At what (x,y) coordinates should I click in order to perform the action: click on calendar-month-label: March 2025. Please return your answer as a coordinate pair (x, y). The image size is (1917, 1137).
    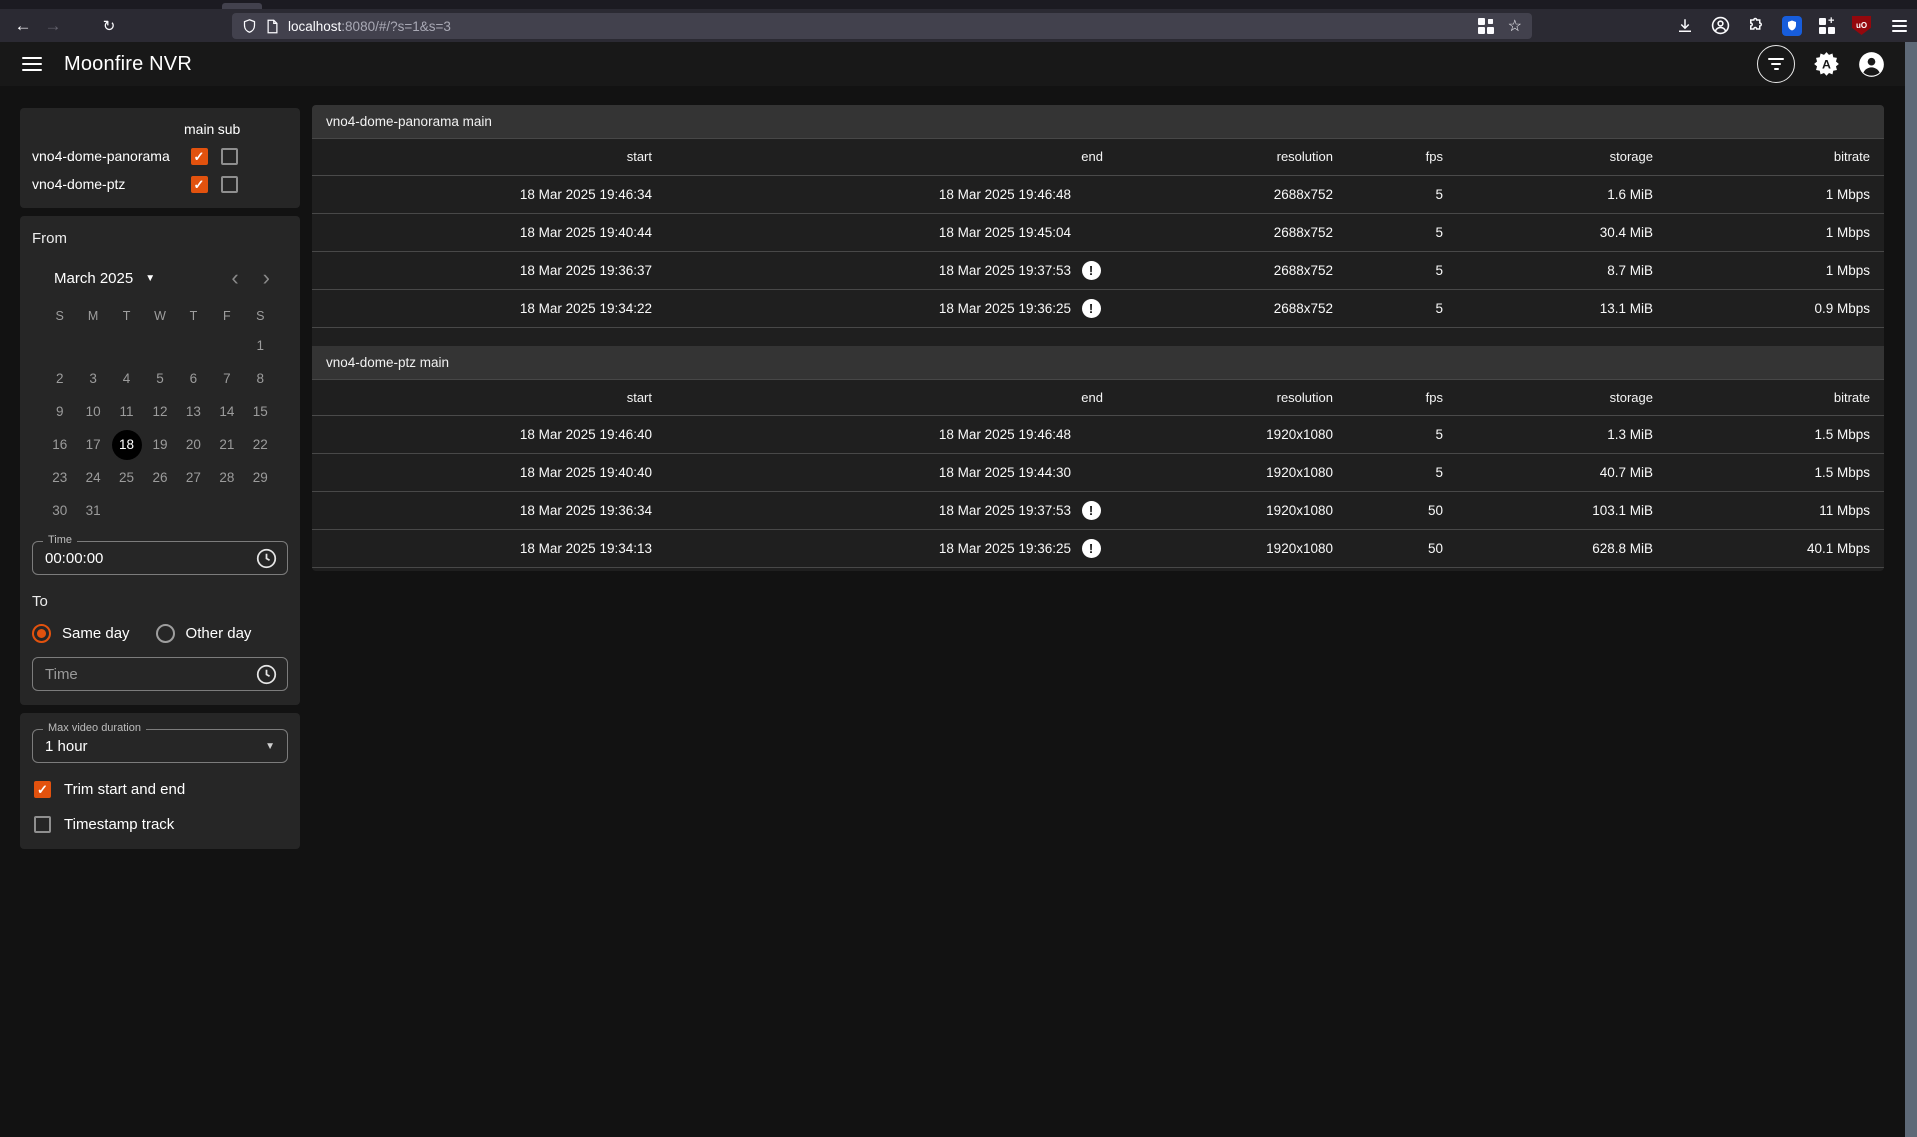
    Looking at the image, I should click on (94, 278).